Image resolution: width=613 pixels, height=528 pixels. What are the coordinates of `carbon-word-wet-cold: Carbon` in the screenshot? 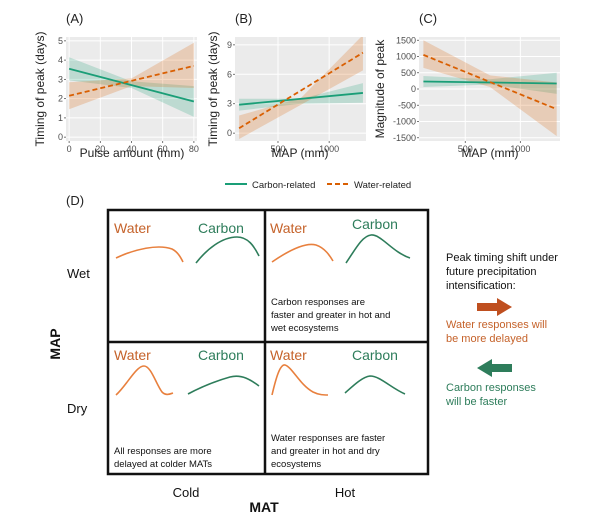 It's located at (221, 228).